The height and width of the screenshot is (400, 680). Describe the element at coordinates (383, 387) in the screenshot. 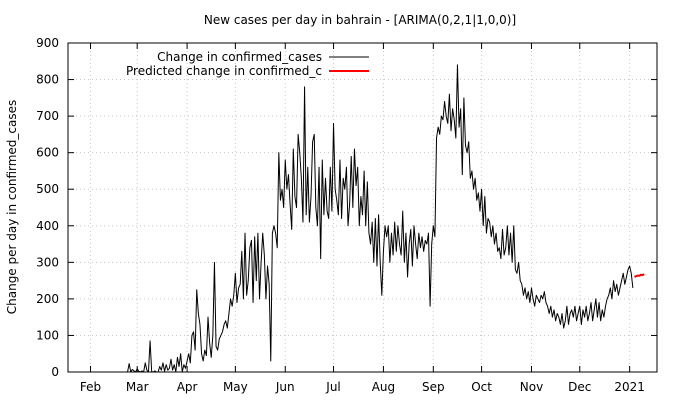

I see `x-tick-label: Aug` at that location.